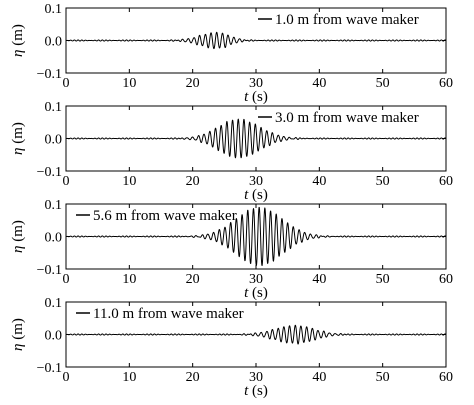 The image size is (474, 405). Describe the element at coordinates (347, 118) in the screenshot. I see `legend-label: 3.0 m from wave maker` at that location.